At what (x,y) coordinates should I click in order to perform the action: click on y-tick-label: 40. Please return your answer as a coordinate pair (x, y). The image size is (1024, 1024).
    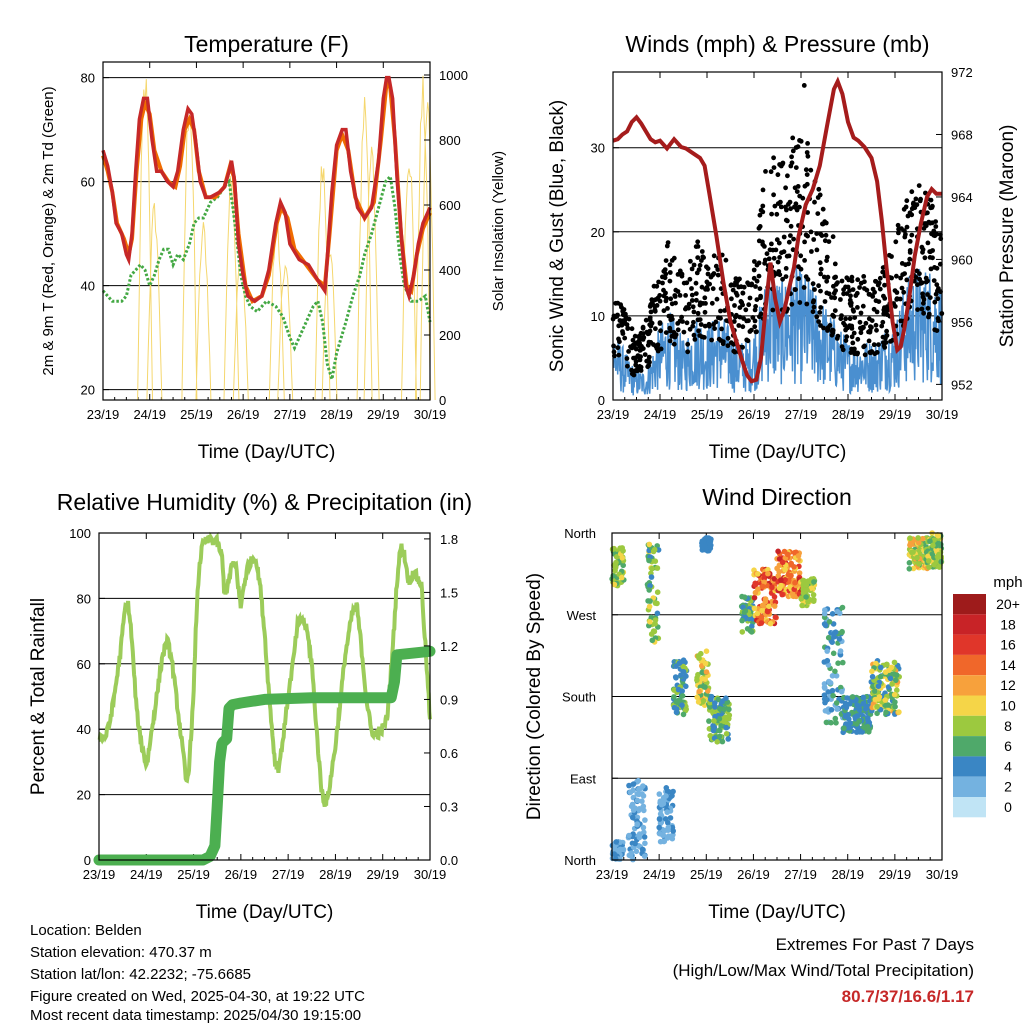
    Looking at the image, I should click on (84, 729).